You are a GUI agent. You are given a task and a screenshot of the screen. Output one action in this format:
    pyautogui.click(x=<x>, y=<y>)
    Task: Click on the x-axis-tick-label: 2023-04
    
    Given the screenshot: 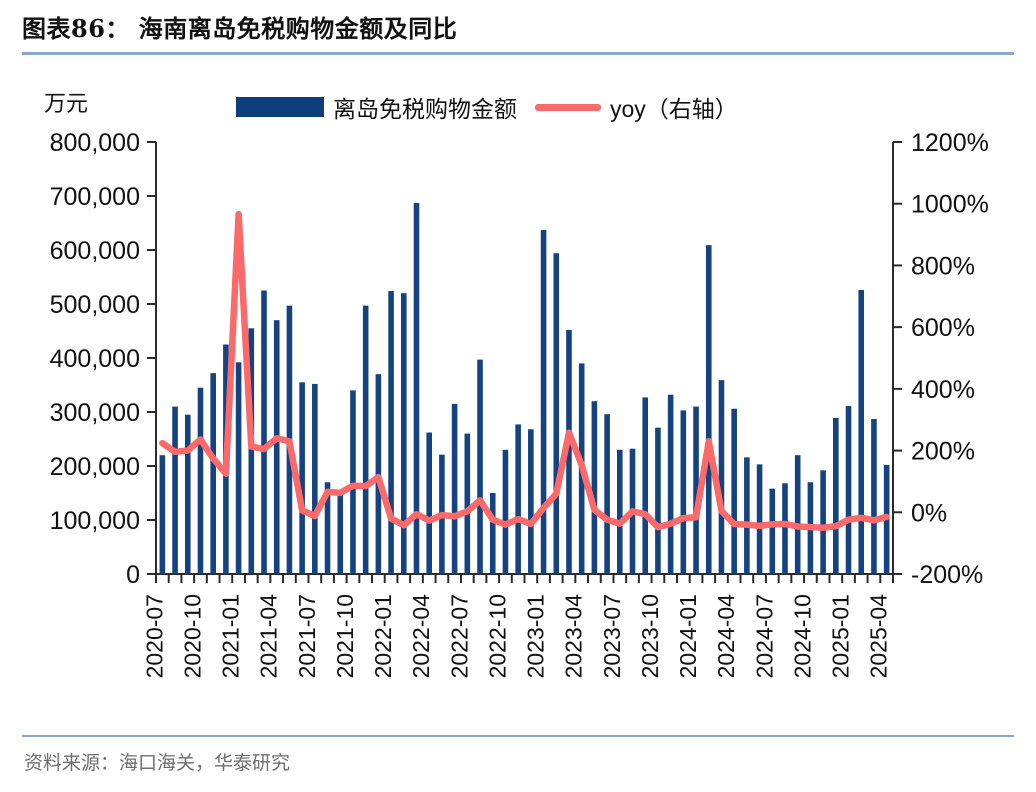 What is the action you would take?
    pyautogui.click(x=574, y=636)
    